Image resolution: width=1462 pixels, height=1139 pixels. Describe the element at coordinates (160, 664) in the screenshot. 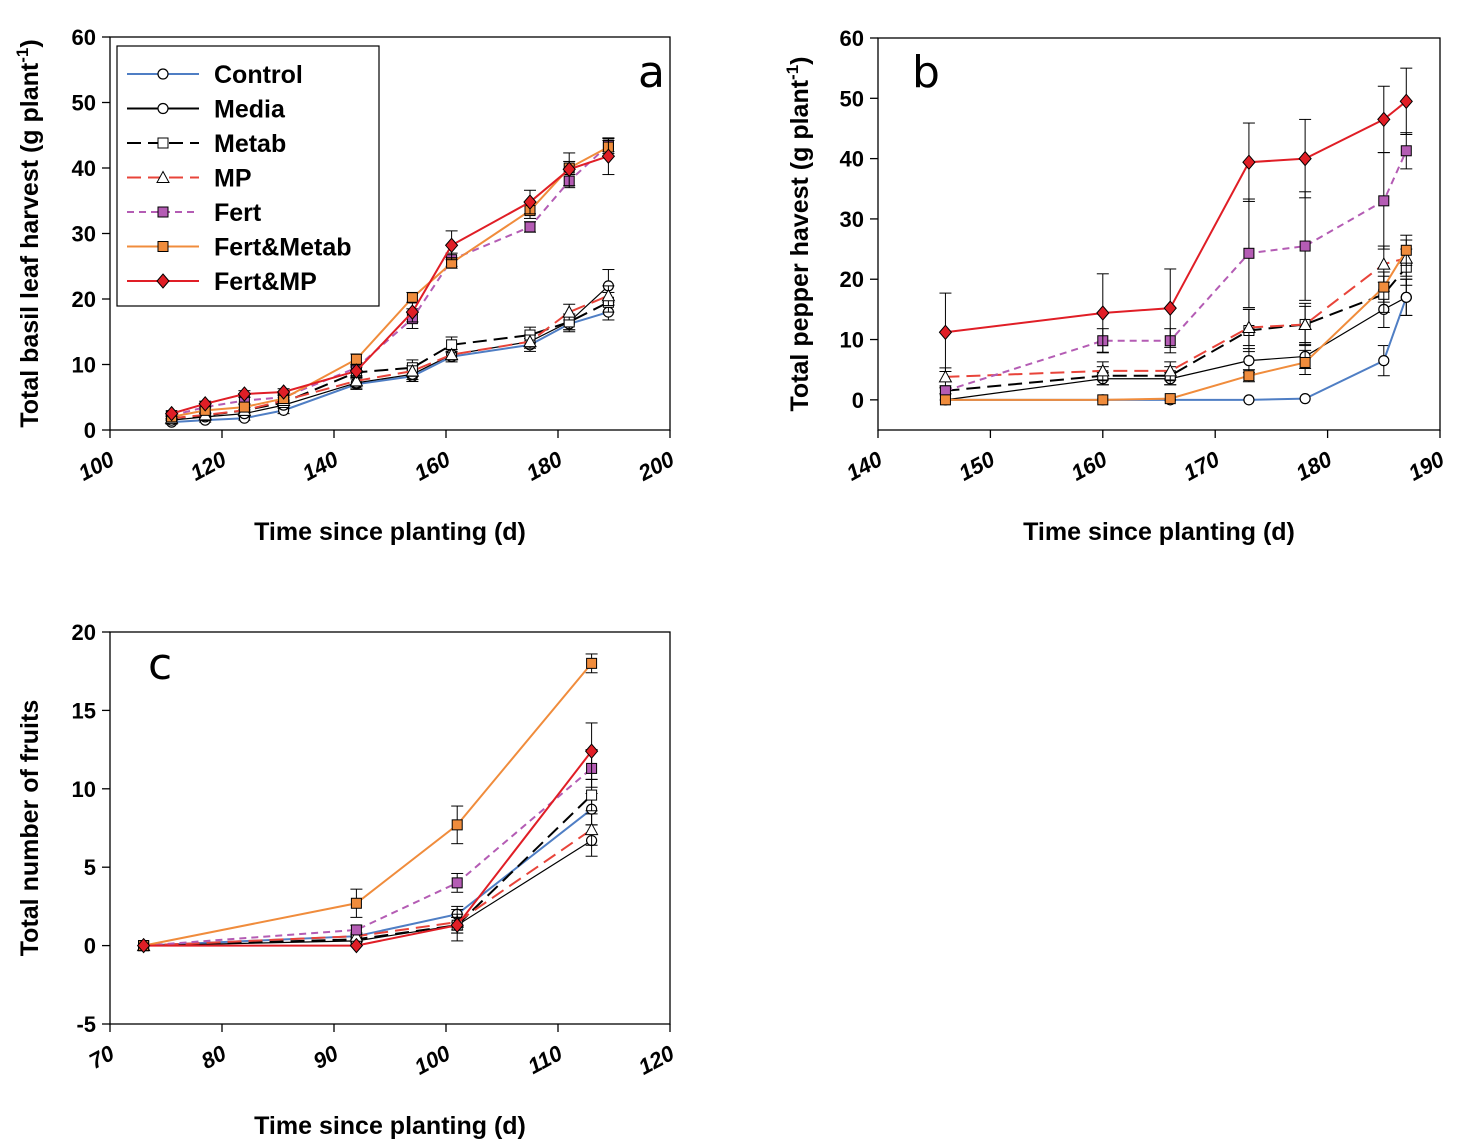

I see `panel-letter: c` at that location.